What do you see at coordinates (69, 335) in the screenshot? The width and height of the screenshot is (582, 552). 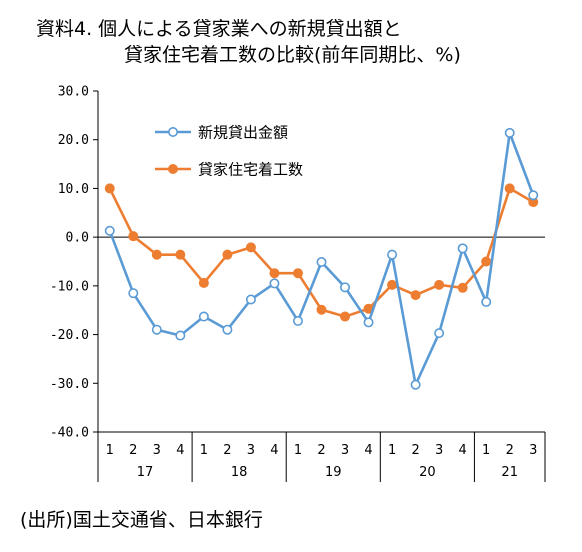 I see `y-tick-label: -20.0` at bounding box center [69, 335].